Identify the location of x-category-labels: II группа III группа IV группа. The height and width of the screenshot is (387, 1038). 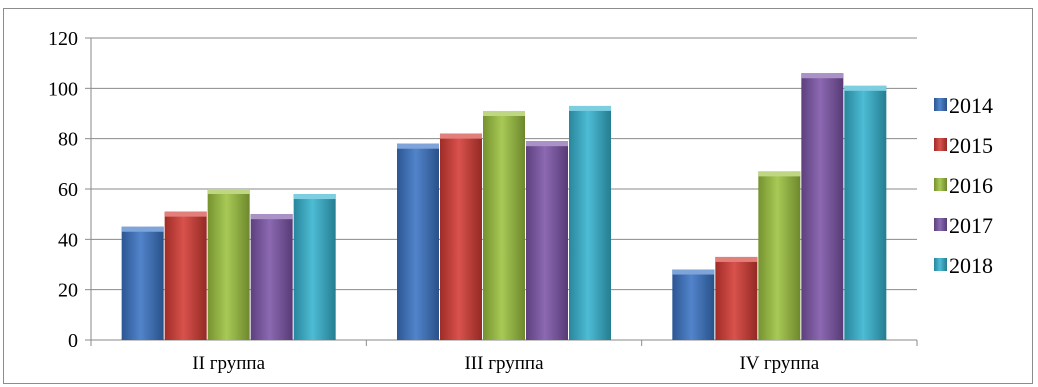
(505, 363).